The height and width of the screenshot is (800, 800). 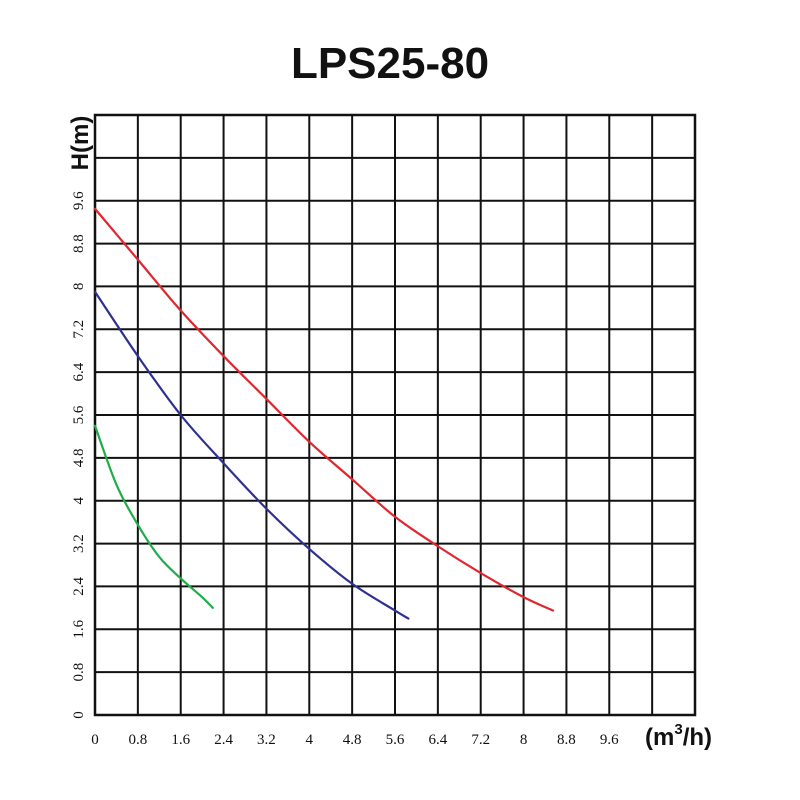 What do you see at coordinates (80, 143) in the screenshot?
I see `y-axis-label: H(m)` at bounding box center [80, 143].